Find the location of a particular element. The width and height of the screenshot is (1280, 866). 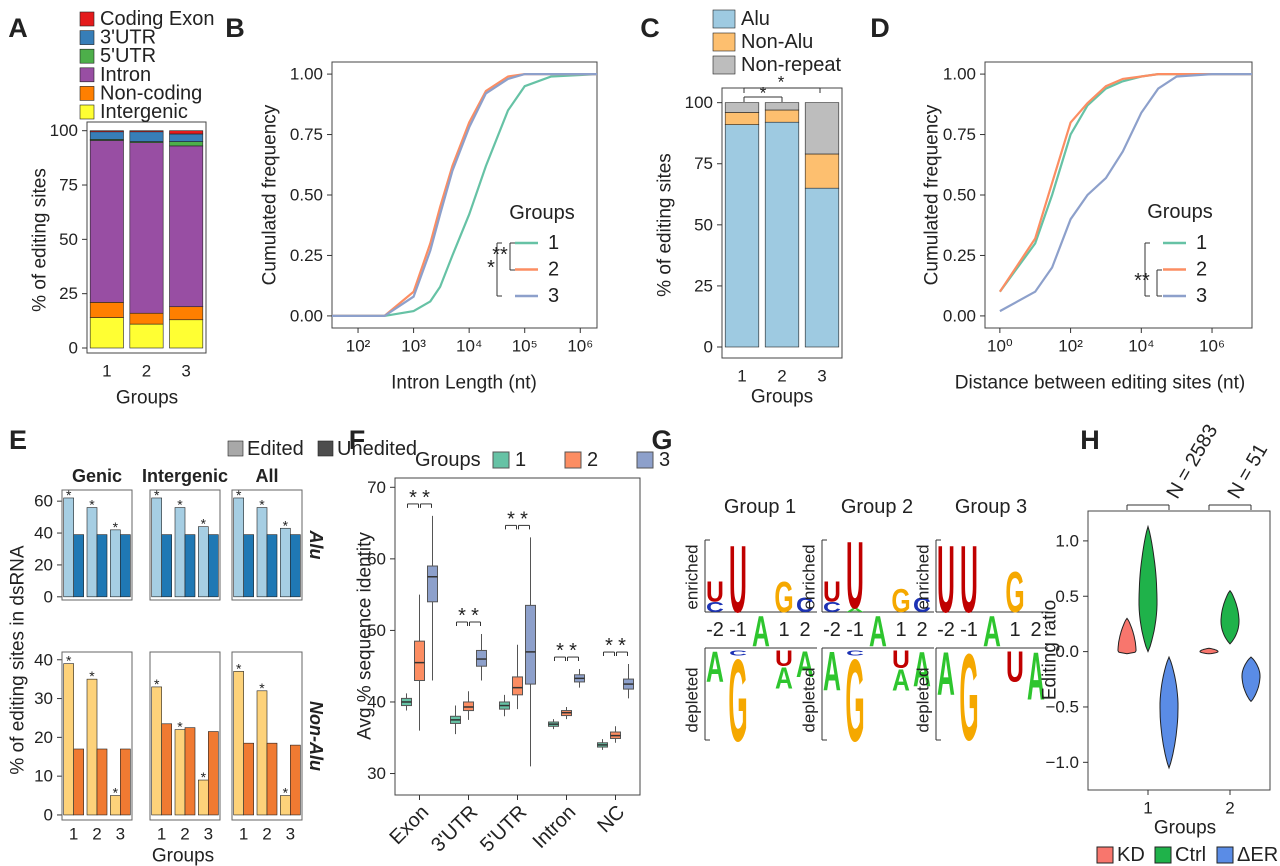

x-tick-label: 10⁶ is located at coordinates (580, 346).